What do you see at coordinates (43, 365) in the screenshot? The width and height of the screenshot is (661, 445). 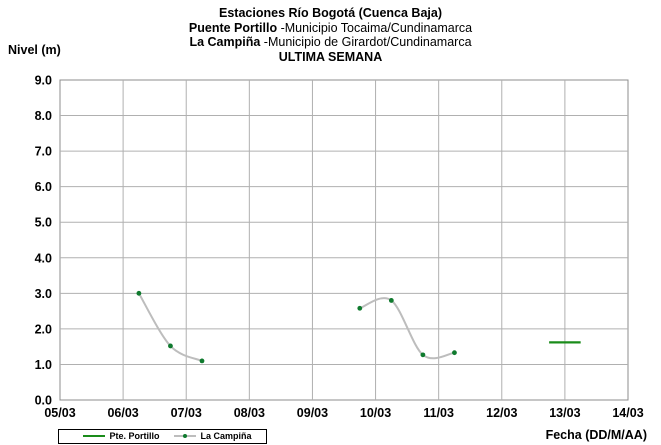 I see `y-tick-label: 1.0` at bounding box center [43, 365].